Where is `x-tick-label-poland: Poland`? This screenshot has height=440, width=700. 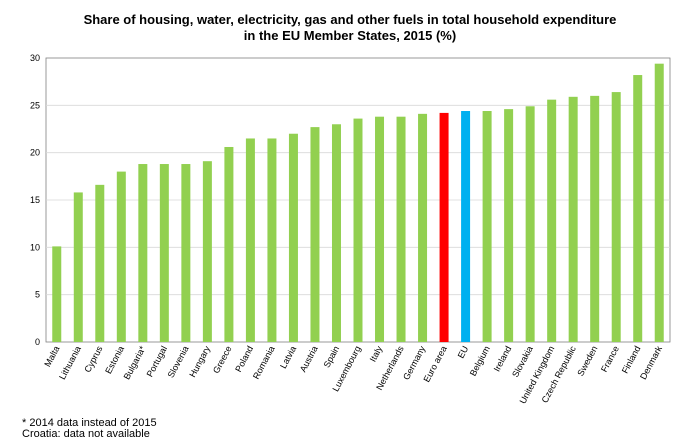
x-tick-label-poland: Poland is located at coordinates (244, 358).